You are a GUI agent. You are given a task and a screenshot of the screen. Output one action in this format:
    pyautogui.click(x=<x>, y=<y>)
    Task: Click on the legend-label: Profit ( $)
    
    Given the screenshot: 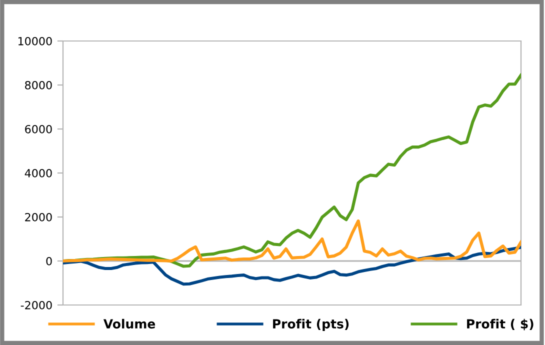 What is the action you would take?
    pyautogui.click(x=500, y=324)
    